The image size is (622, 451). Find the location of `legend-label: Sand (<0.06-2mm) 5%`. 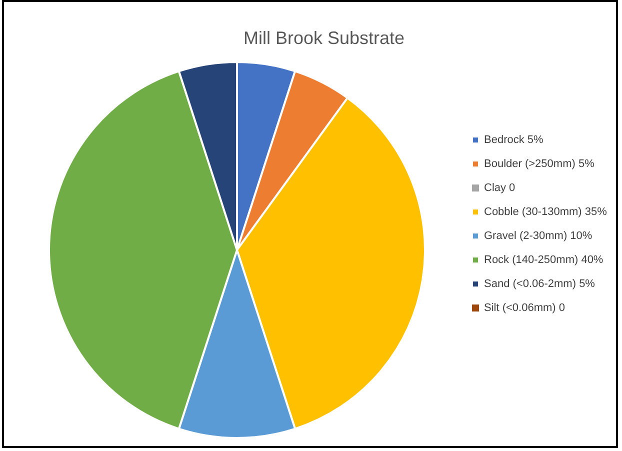

legend-label: Sand (<0.06-2mm) 5% is located at coordinates (540, 284).